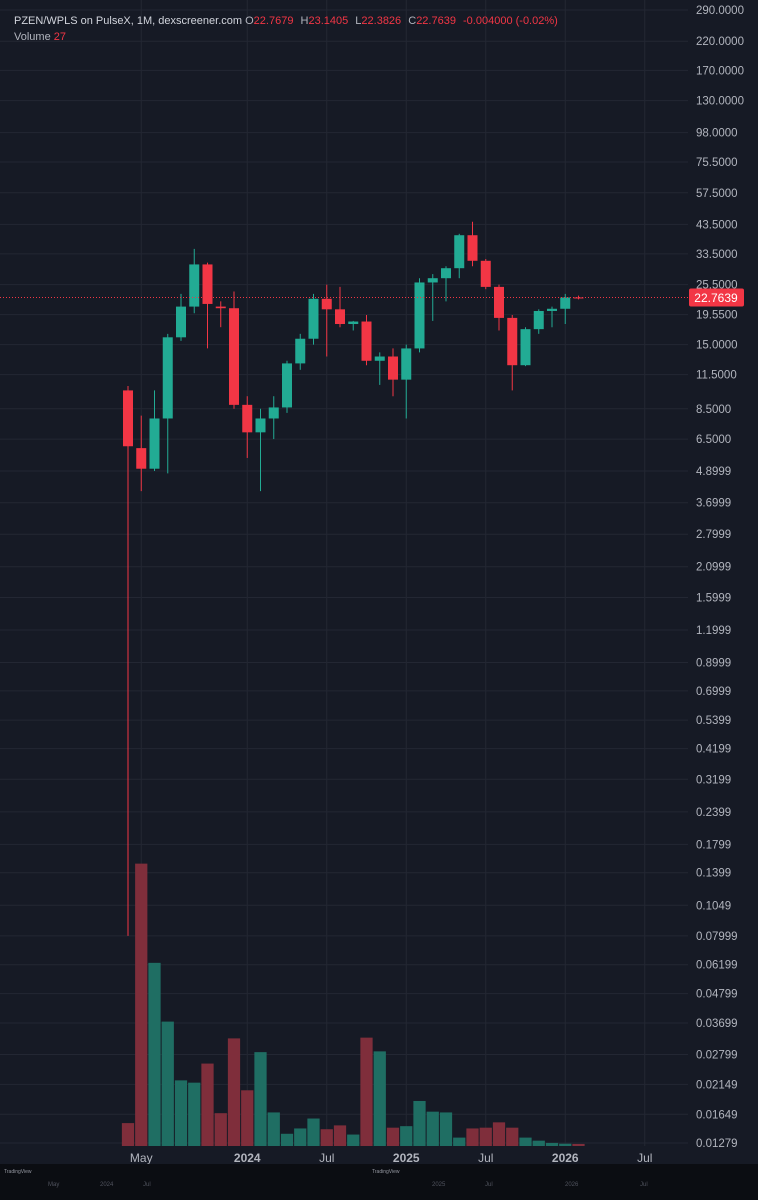 This screenshot has height=1200, width=758. I want to click on price-tick-label: 2.0999, so click(713, 568).